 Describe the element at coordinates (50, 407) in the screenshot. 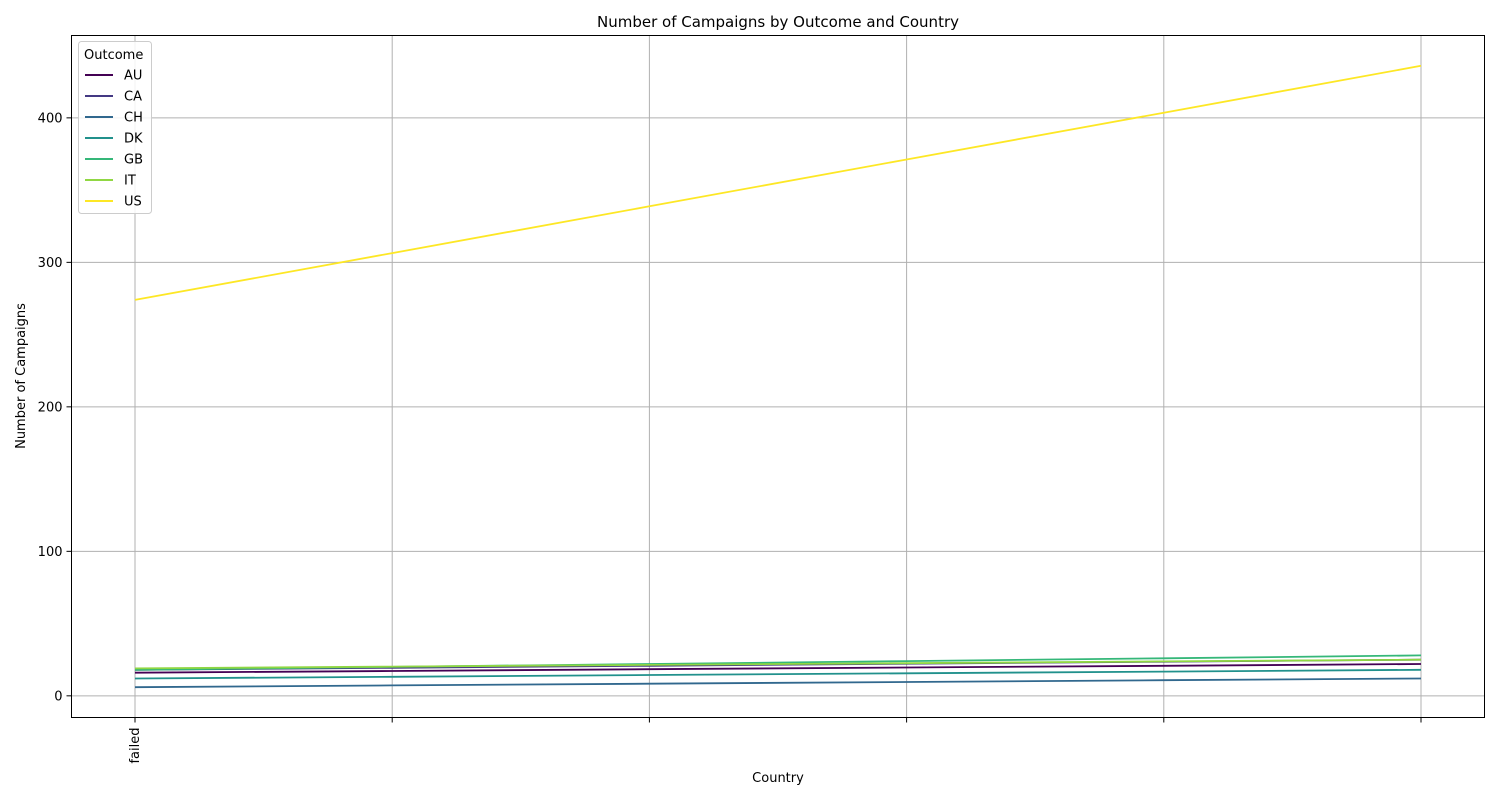

I see `y-tick-label: 200` at that location.